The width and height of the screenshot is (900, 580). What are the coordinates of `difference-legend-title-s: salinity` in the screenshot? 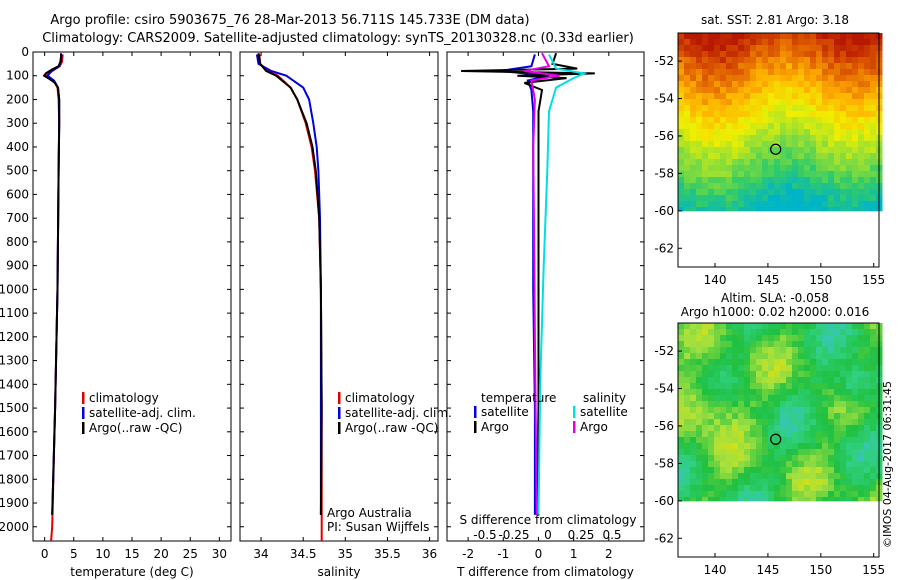 It's located at (604, 398).